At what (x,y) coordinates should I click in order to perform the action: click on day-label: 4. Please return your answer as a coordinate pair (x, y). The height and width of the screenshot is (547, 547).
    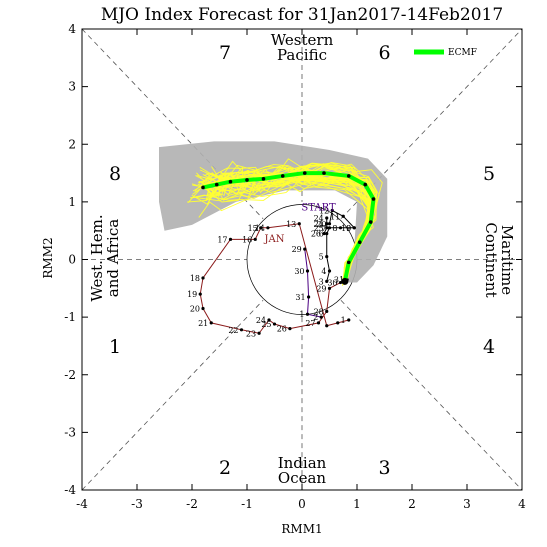
    Looking at the image, I should click on (323, 271).